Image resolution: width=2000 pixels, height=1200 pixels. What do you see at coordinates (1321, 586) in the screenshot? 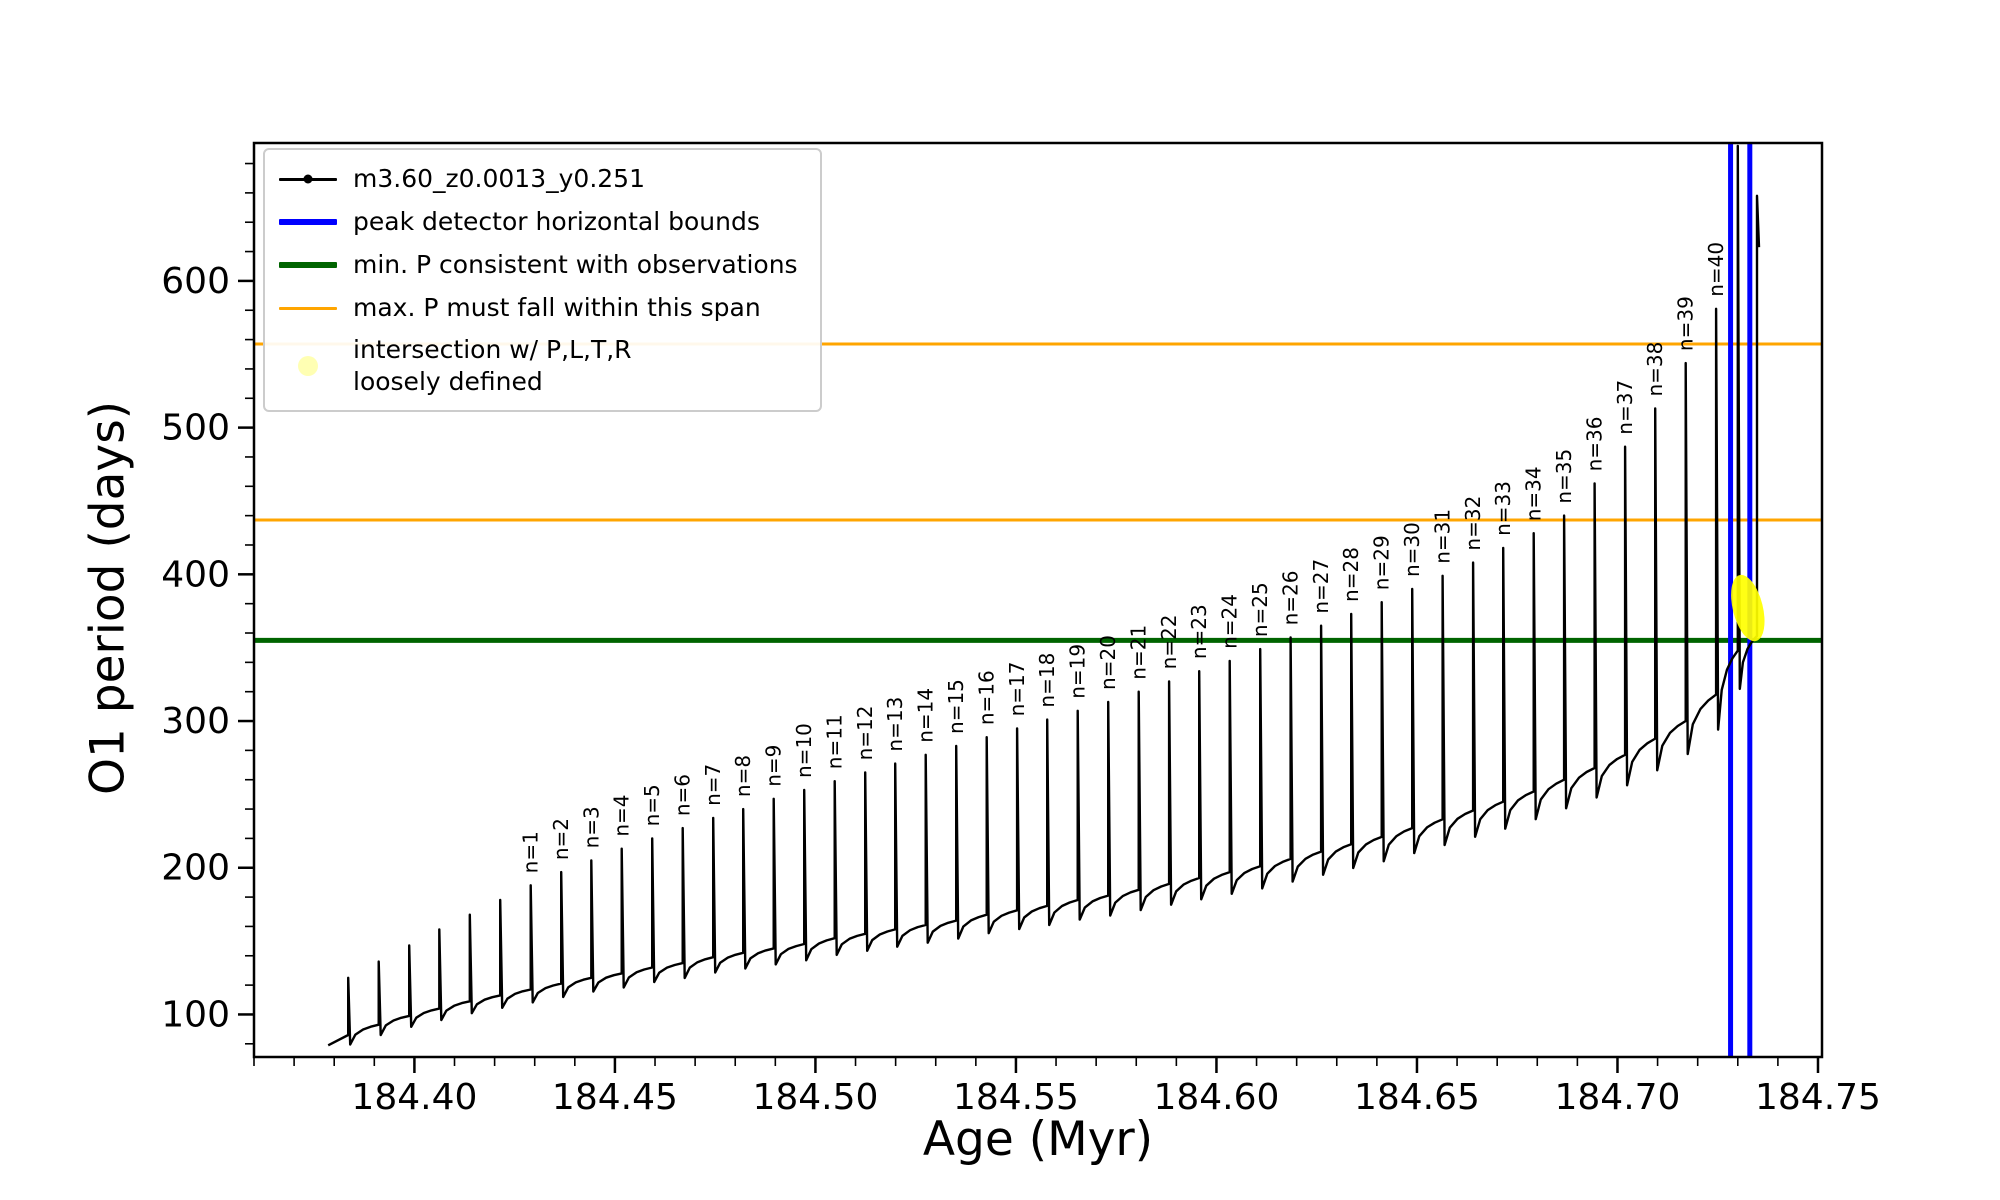
I see `svg-text: n=27` at bounding box center [1321, 586].